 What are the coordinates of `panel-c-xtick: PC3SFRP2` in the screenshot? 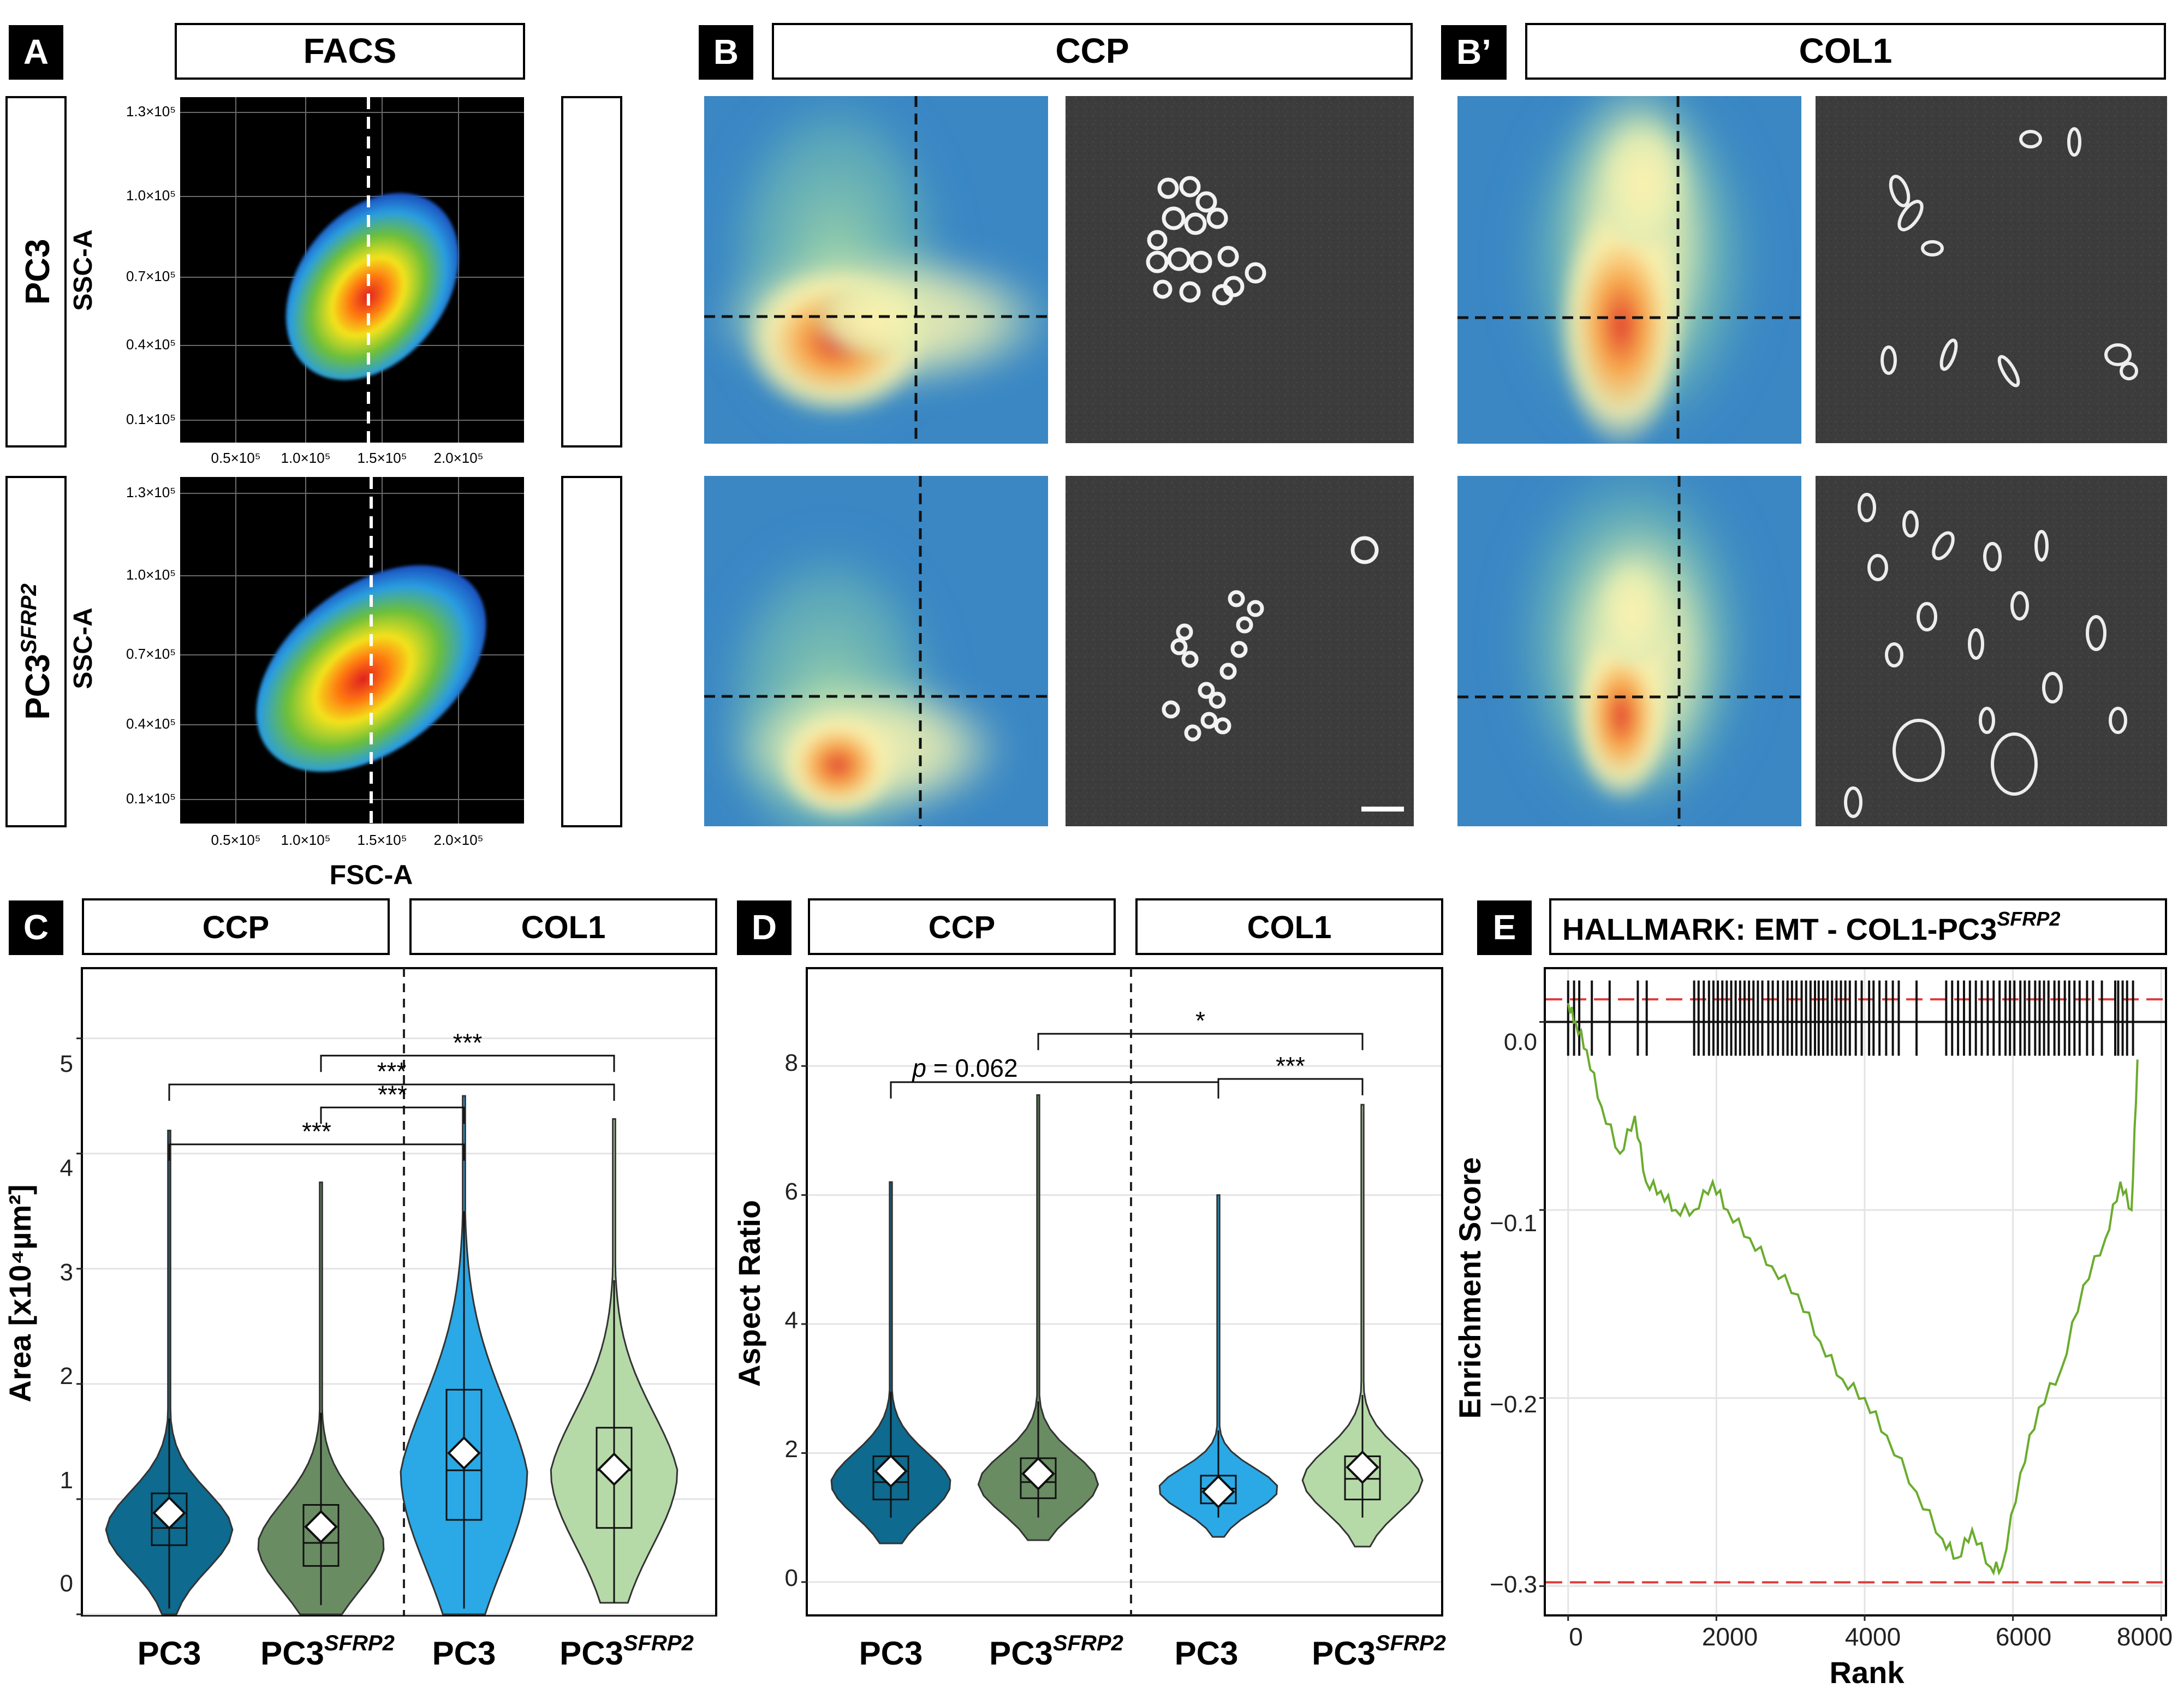 It's located at (627, 1652).